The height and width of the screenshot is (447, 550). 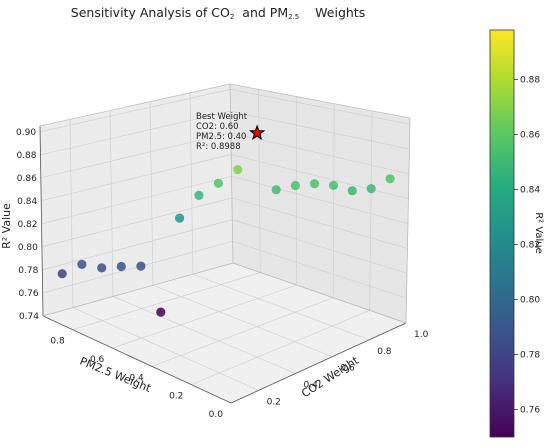 What do you see at coordinates (27, 225) in the screenshot?
I see `z-tick-label: 0.82` at bounding box center [27, 225].